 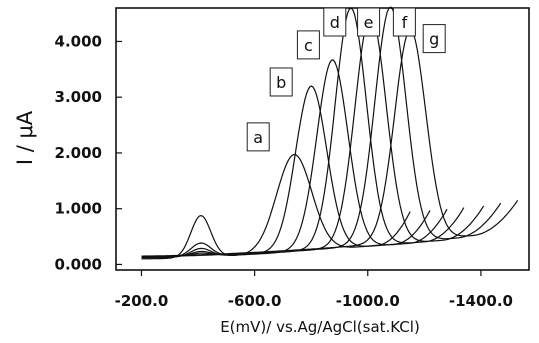 I want to click on peak-label-e: e, so click(x=369, y=22).